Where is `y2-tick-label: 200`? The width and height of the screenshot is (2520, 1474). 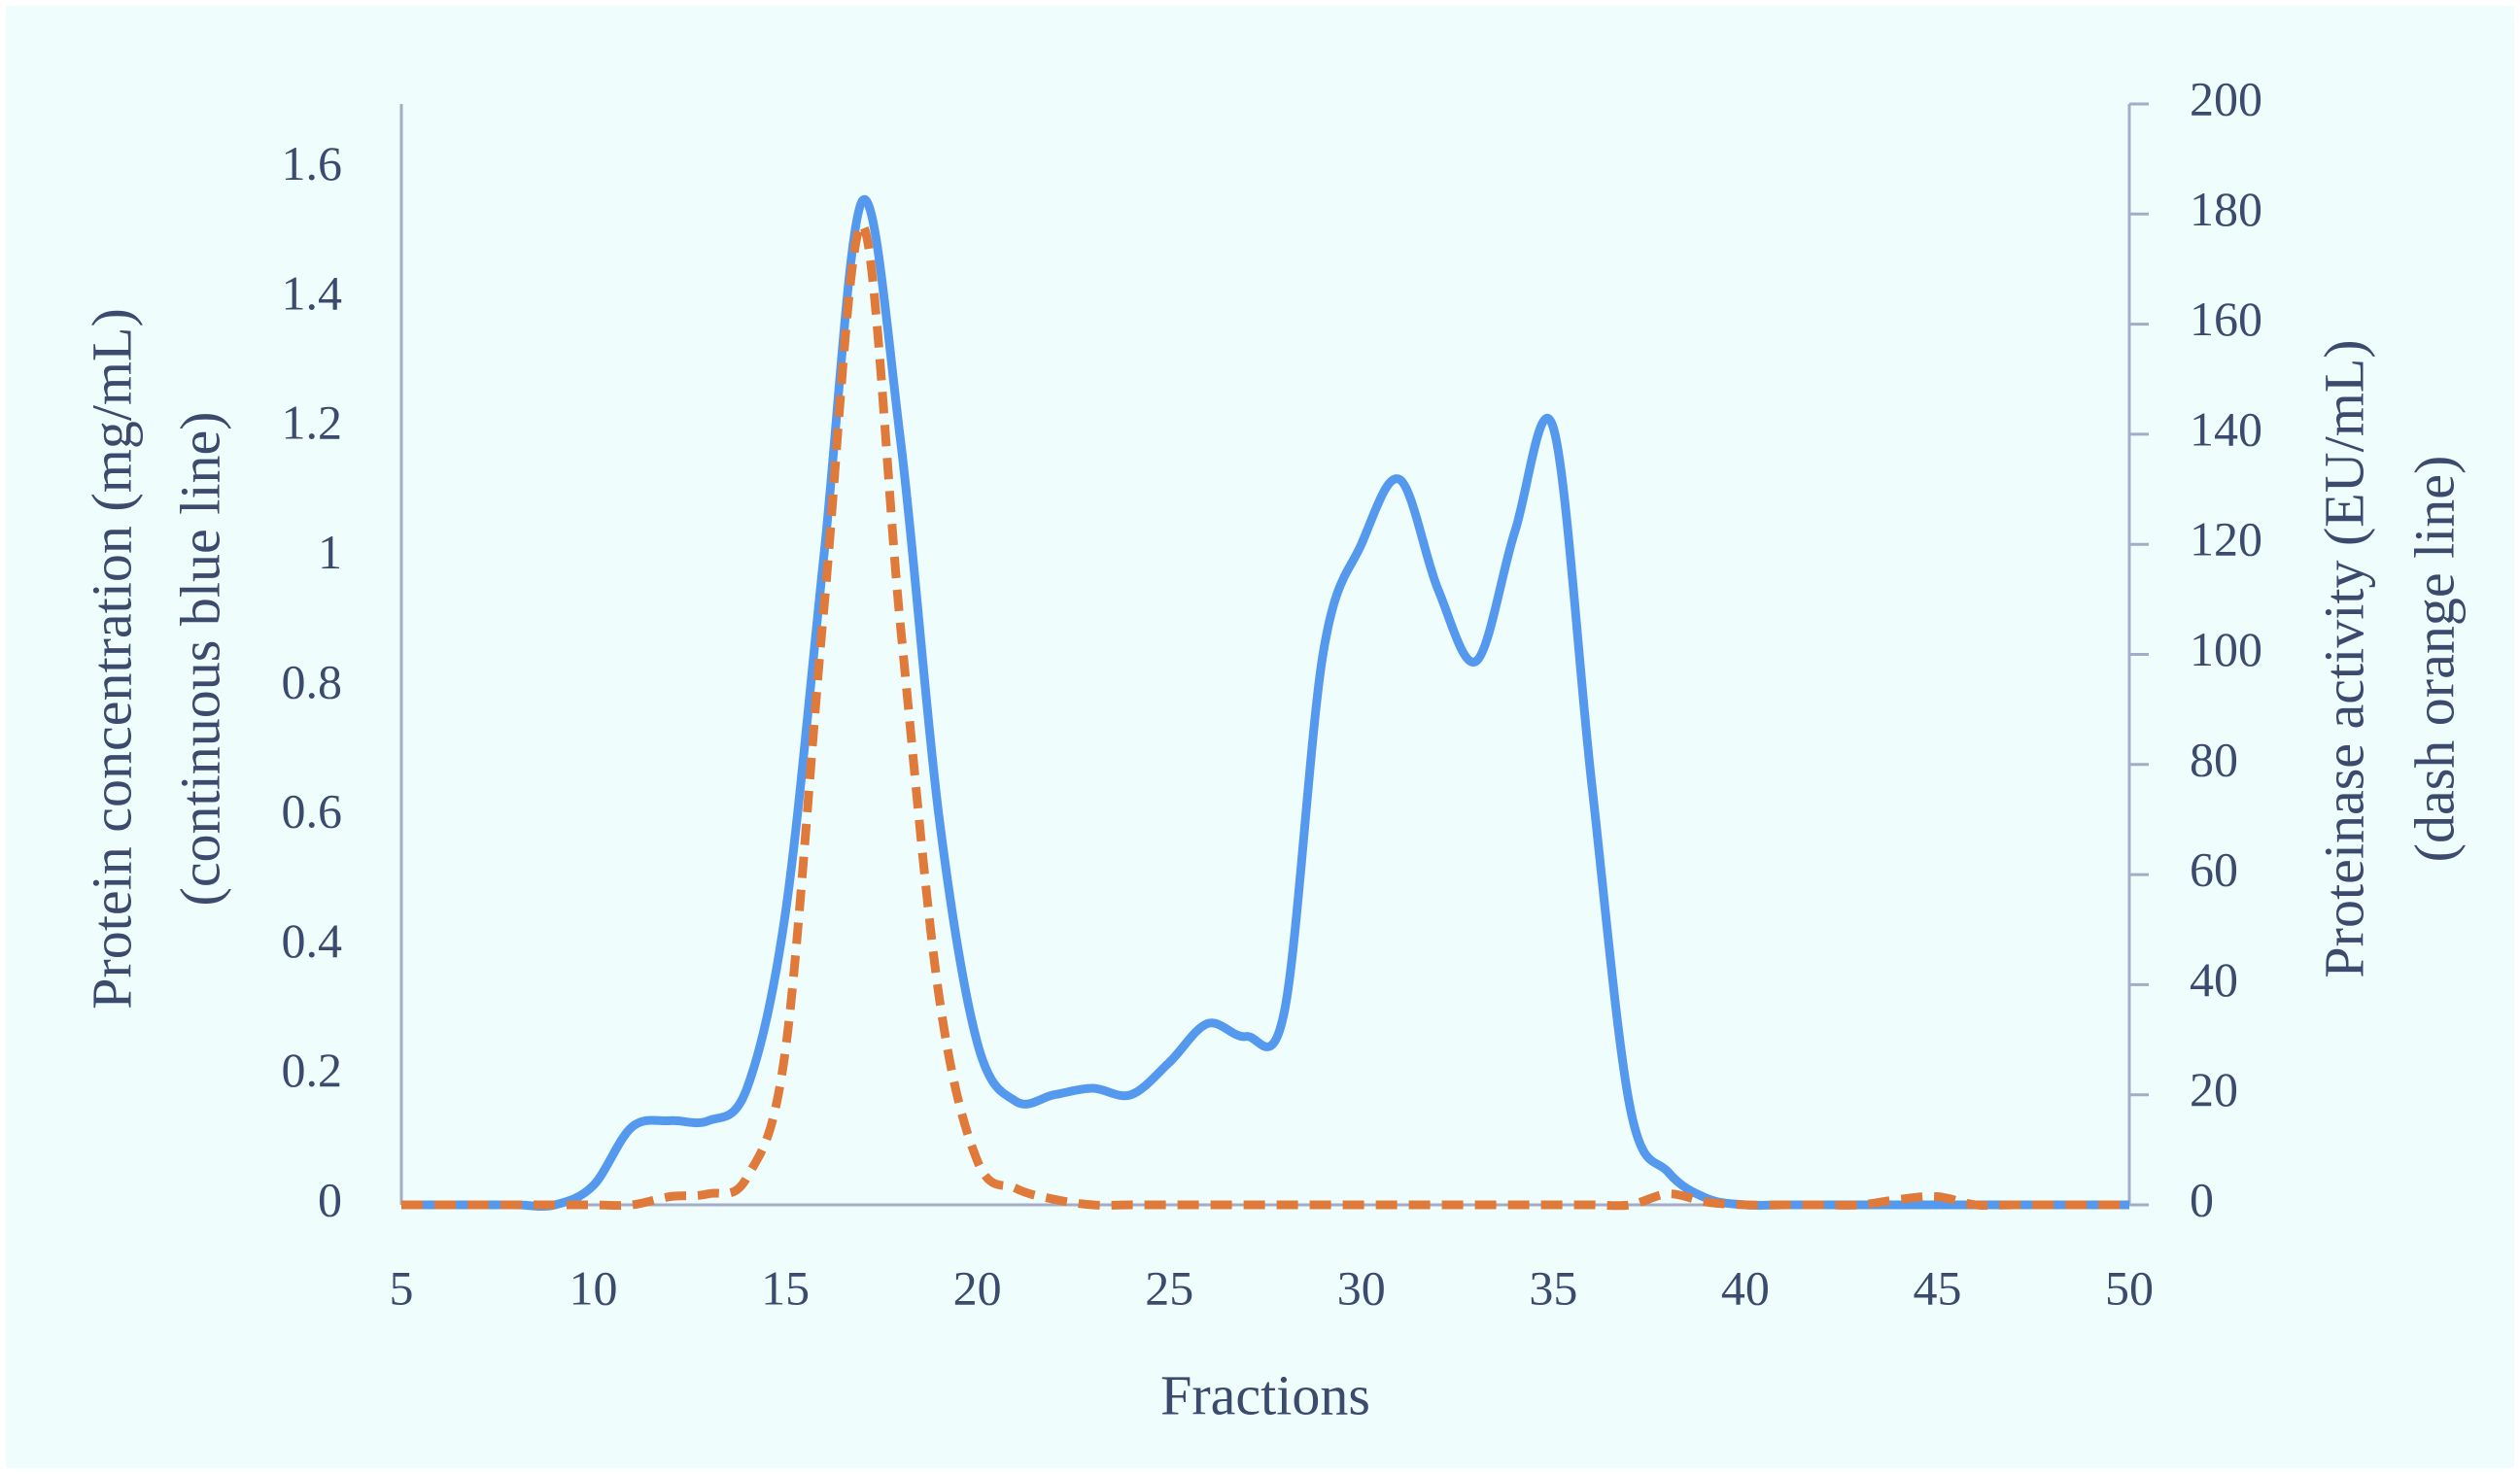 y2-tick-label: 200 is located at coordinates (2226, 98).